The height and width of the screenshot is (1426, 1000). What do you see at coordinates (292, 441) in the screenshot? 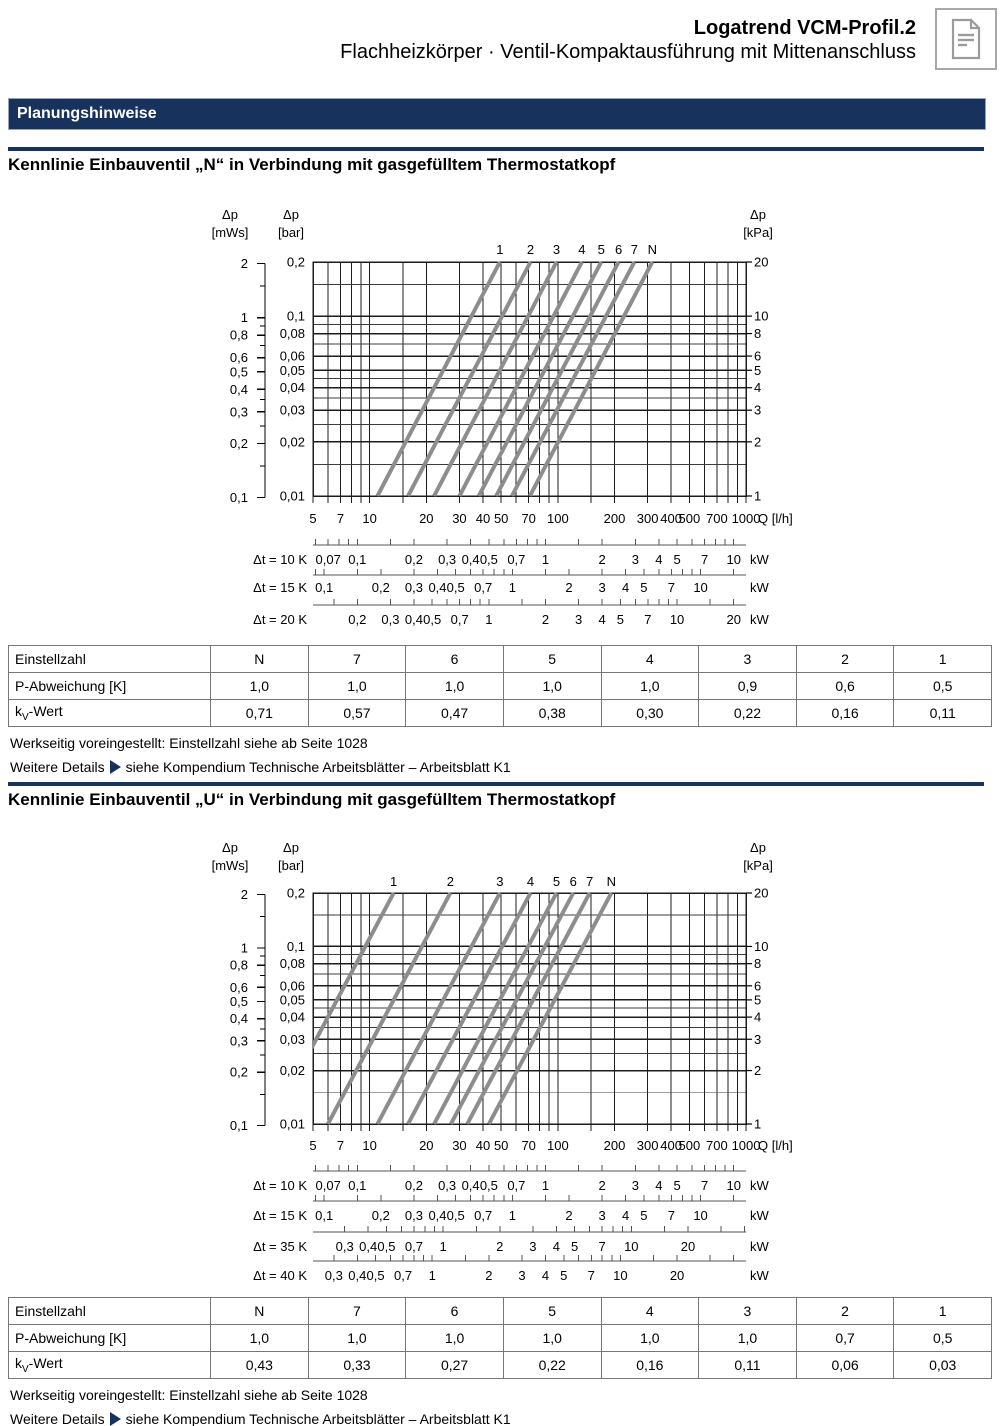
I see `svg-text: 0,02` at bounding box center [292, 441].